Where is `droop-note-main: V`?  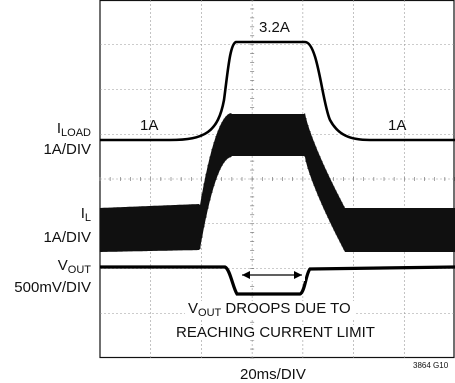 droop-note-main: V is located at coordinates (193, 308).